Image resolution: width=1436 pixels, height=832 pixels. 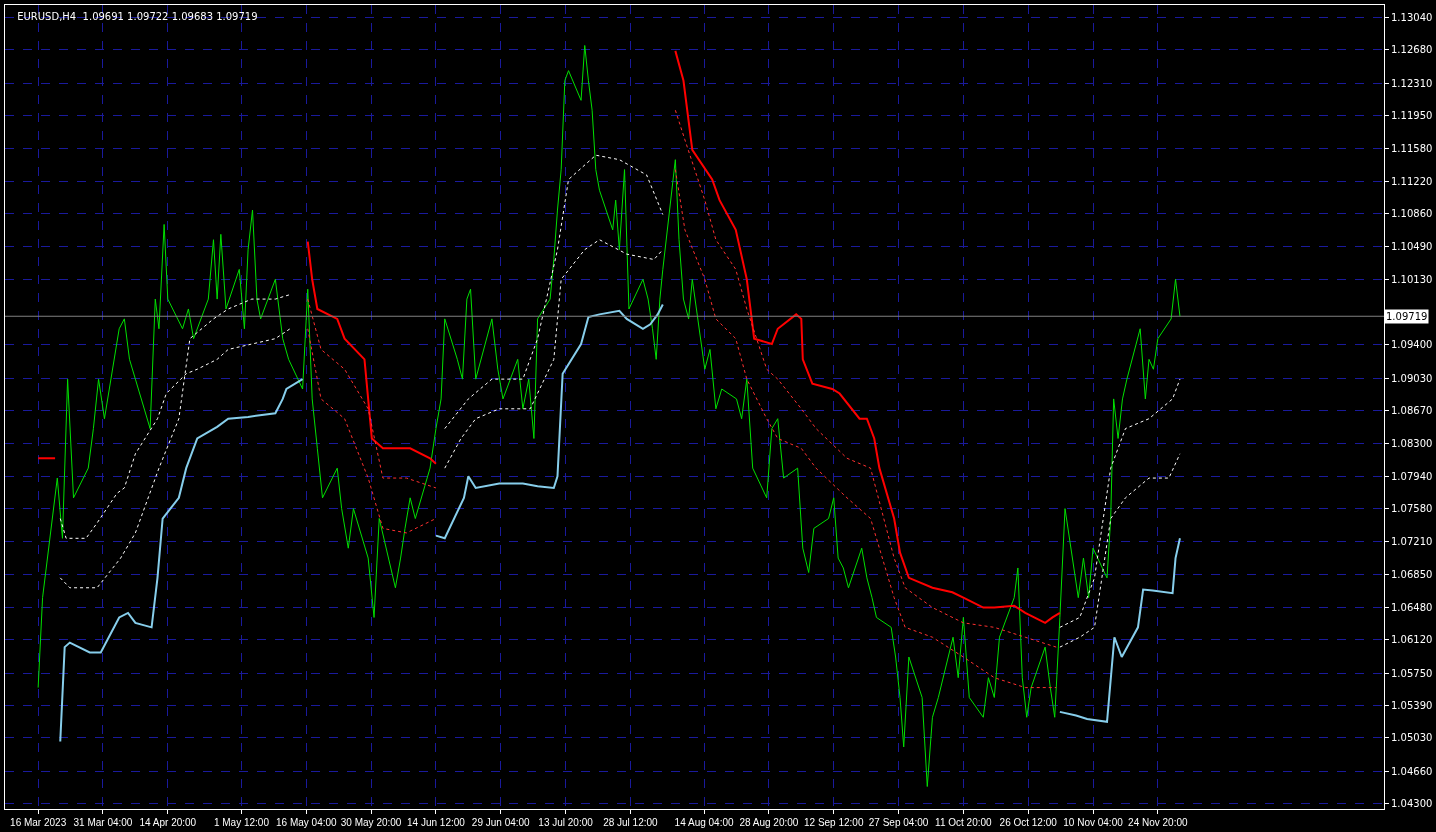 I want to click on x-tick-label: 12 Sep 12:00, so click(x=833, y=822).